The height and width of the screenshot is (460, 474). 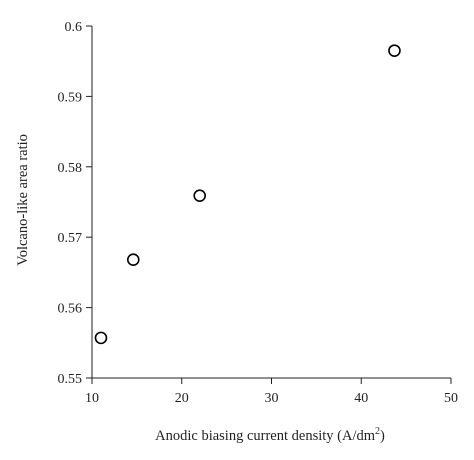 What do you see at coordinates (451, 398) in the screenshot?
I see `x-tick-label: 50` at bounding box center [451, 398].